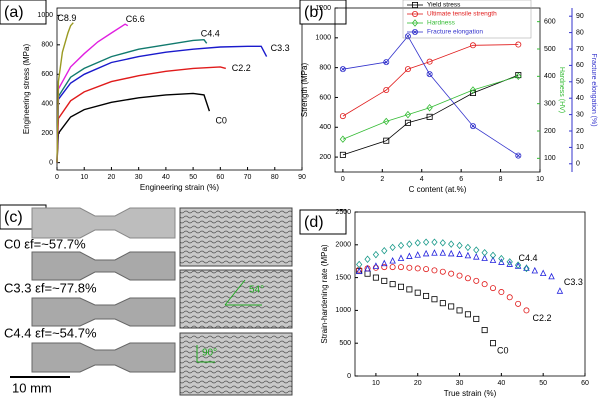 This screenshot has height=404, width=600. I want to click on y-tick-label: 20, so click(580, 131).